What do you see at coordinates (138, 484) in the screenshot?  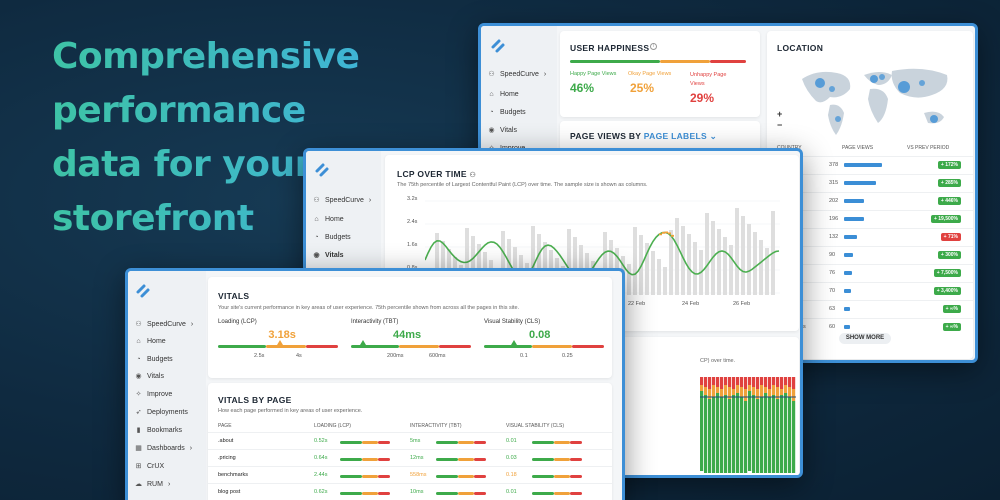 I see `rum-icon: ☁` at bounding box center [138, 484].